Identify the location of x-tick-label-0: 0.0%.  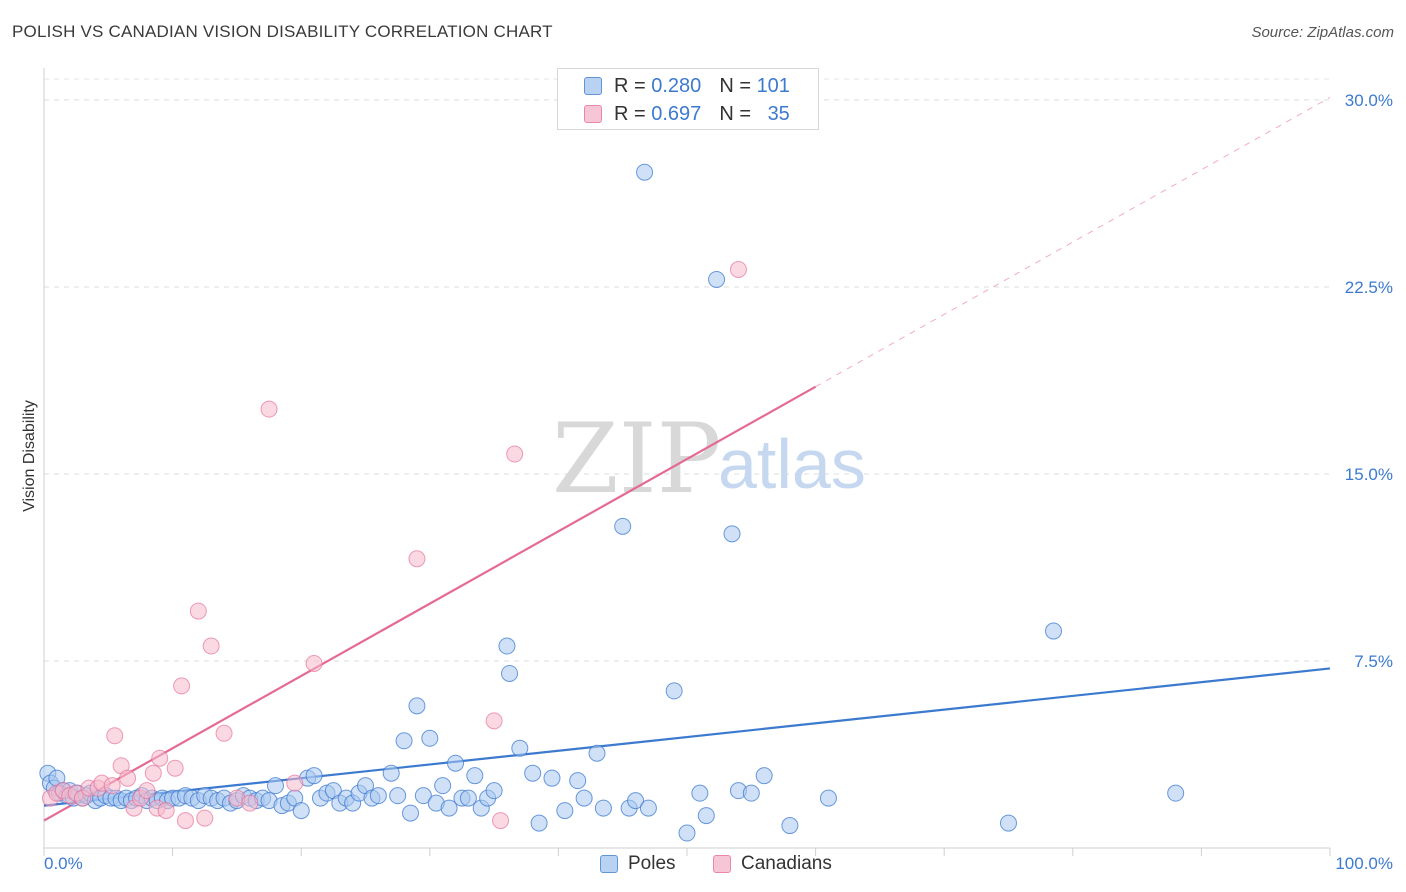
(63, 863).